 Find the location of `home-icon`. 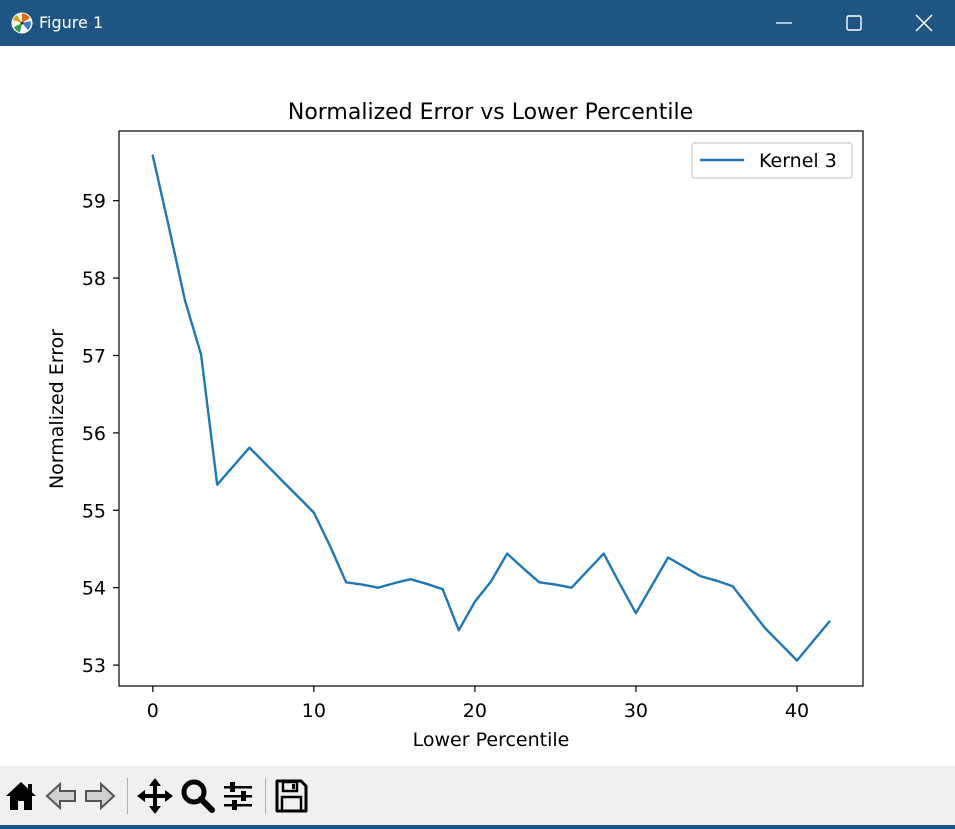

home-icon is located at coordinates (21, 796).